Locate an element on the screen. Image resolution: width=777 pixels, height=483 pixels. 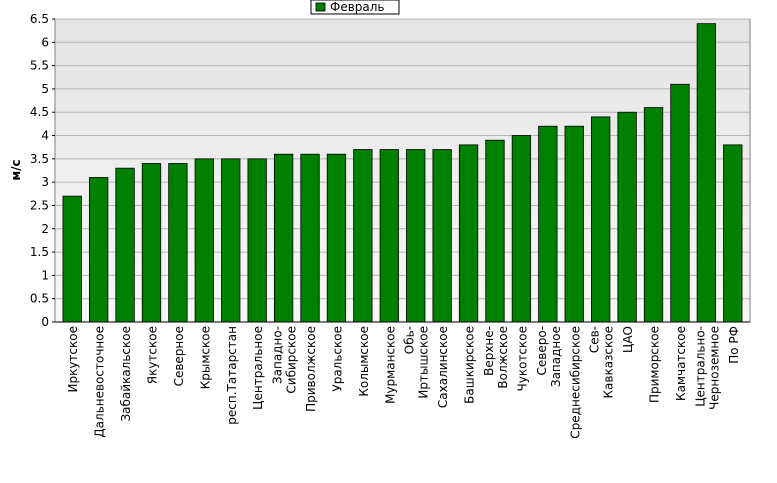
y-axis-label: м/с is located at coordinates (16, 169).